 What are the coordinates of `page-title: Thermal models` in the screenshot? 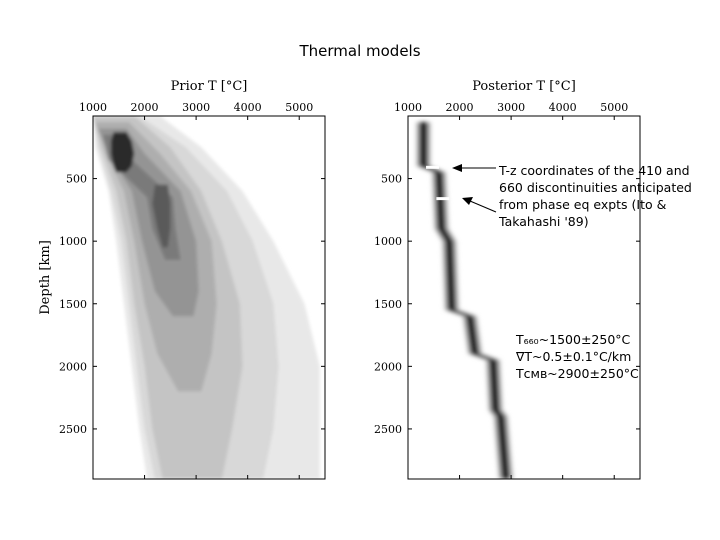 It's located at (360, 51).